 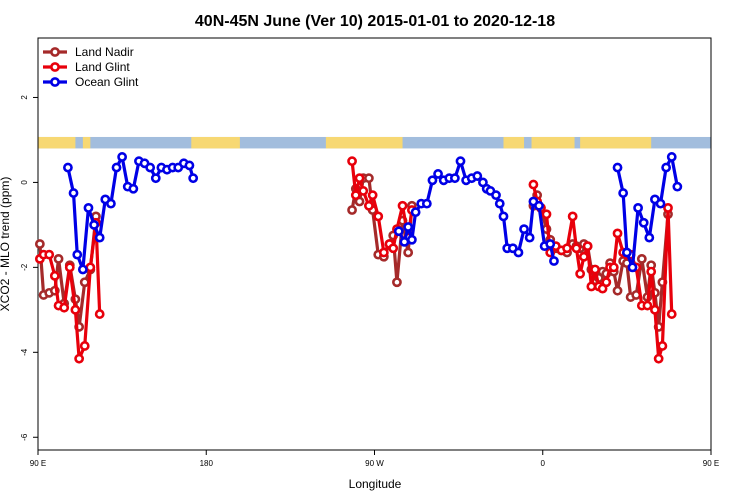 I want to click on legend-label: Ocean Glint, so click(x=107, y=82).